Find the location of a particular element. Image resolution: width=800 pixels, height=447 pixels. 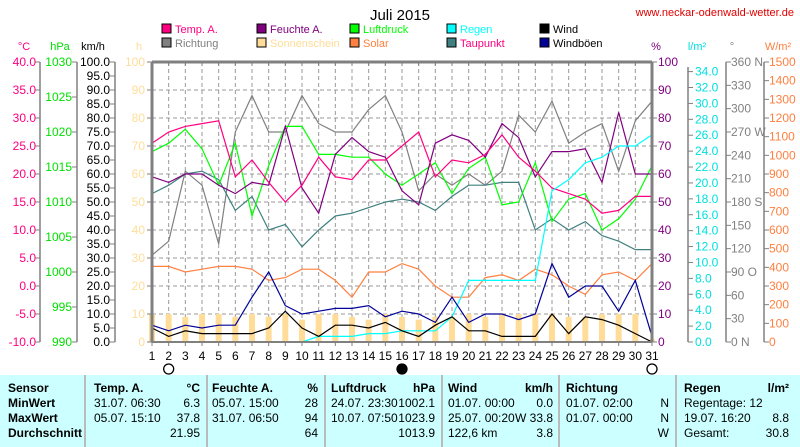

series-line-solar is located at coordinates (402, 280).